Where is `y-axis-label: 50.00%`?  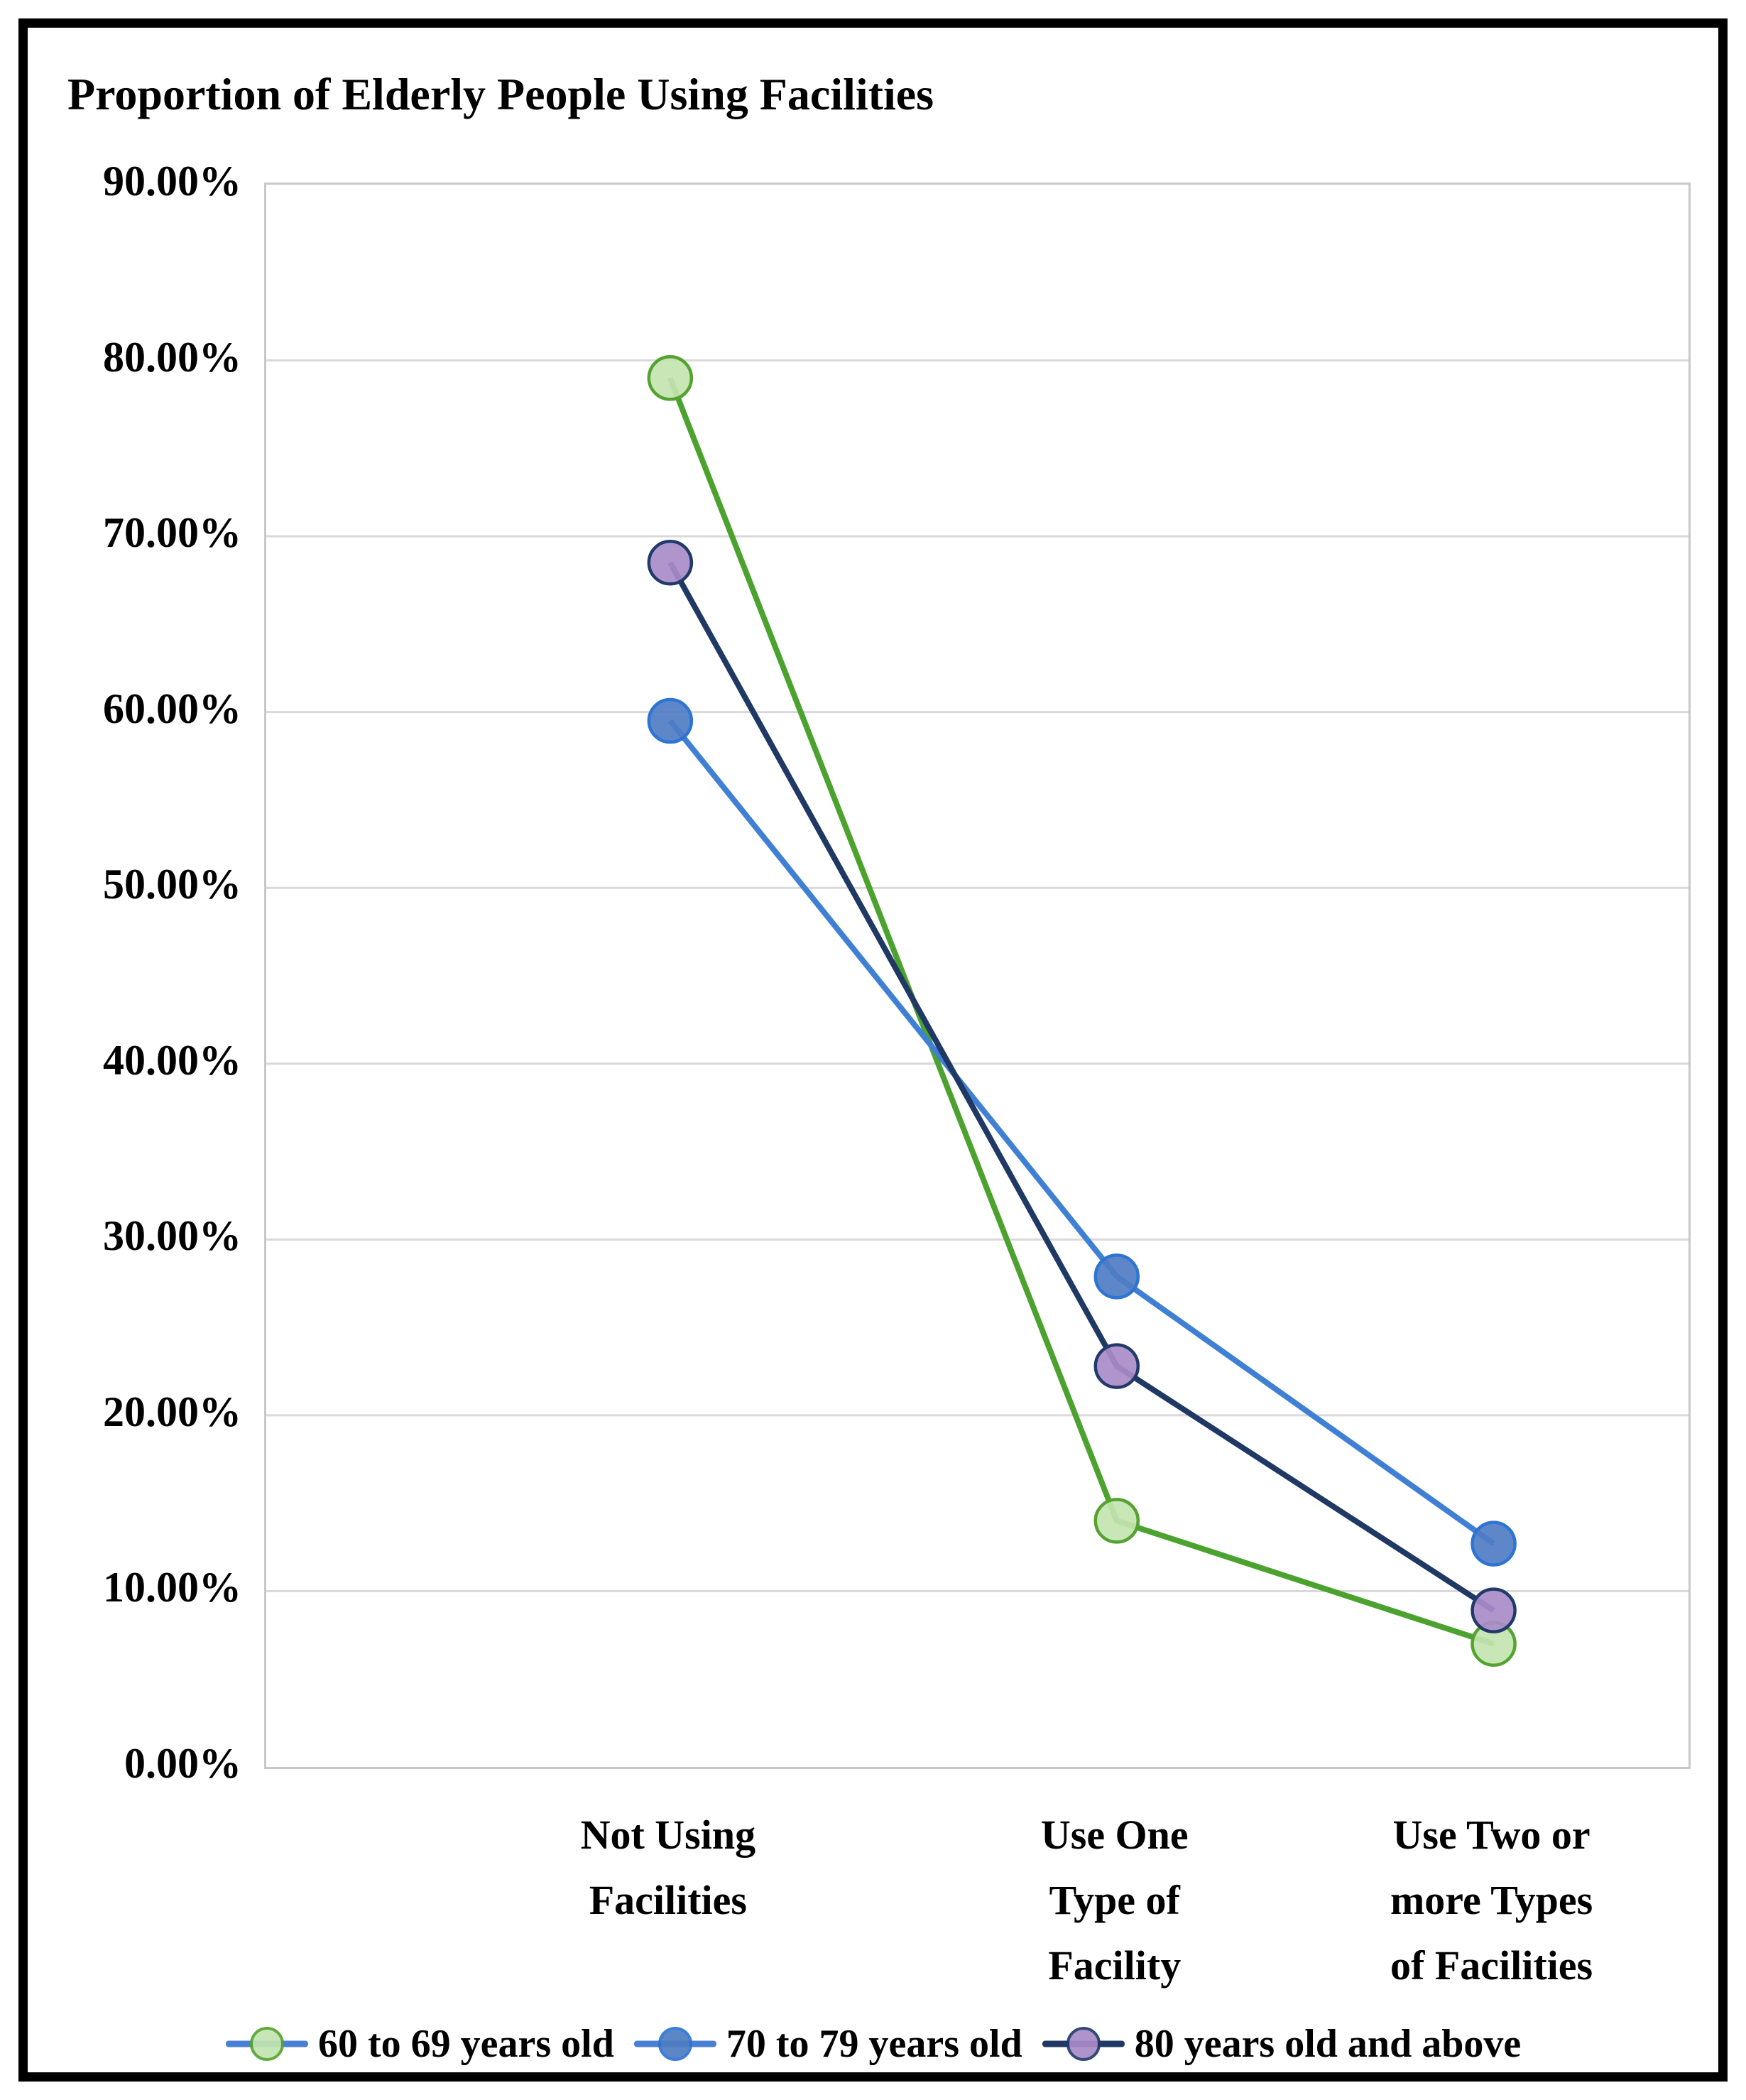 y-axis-label: 50.00% is located at coordinates (172, 884).